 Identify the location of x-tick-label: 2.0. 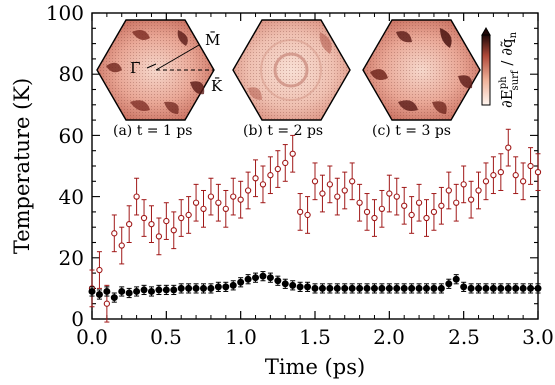
(389, 337).